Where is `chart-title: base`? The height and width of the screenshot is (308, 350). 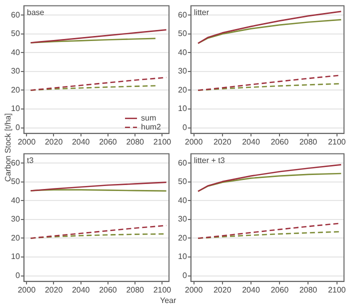
chart-title: base is located at coordinates (35, 13).